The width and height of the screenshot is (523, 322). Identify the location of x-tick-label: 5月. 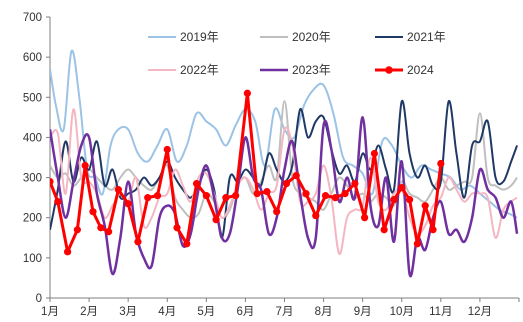
(206, 312).